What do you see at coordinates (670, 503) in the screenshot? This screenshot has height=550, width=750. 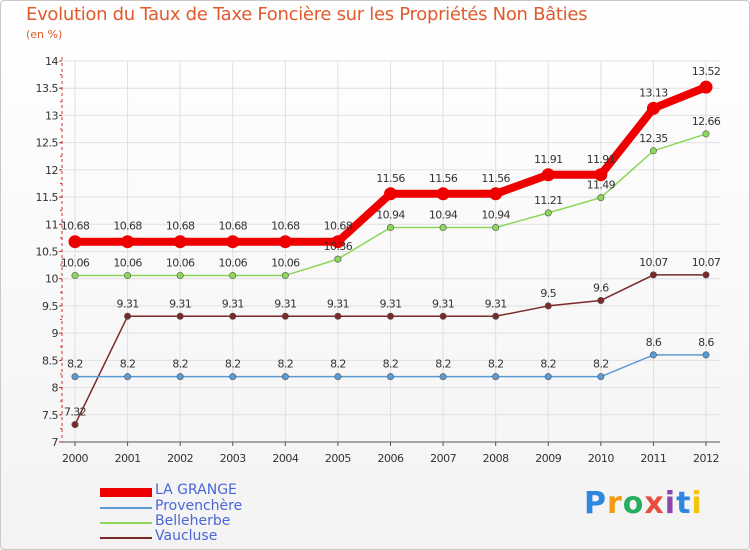 I see `brand-letter: i` at bounding box center [670, 503].